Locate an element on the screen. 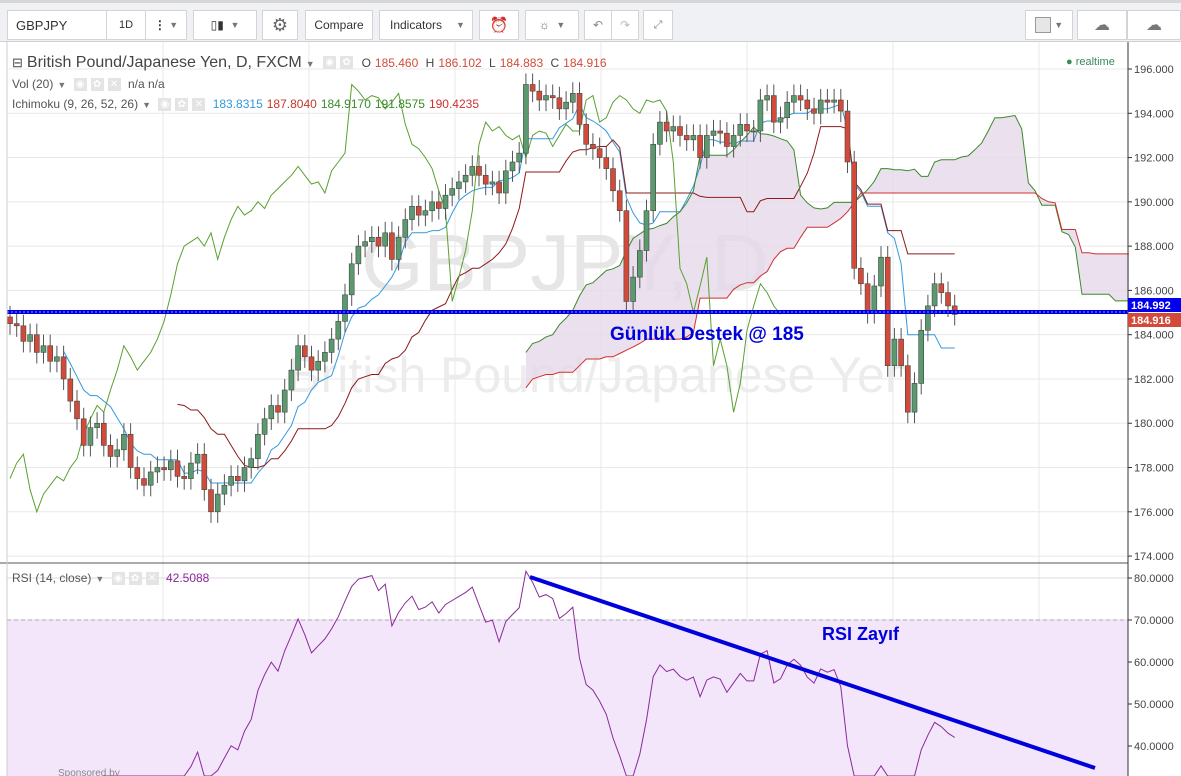  alarm-add-icon: ⏰ is located at coordinates (499, 25).